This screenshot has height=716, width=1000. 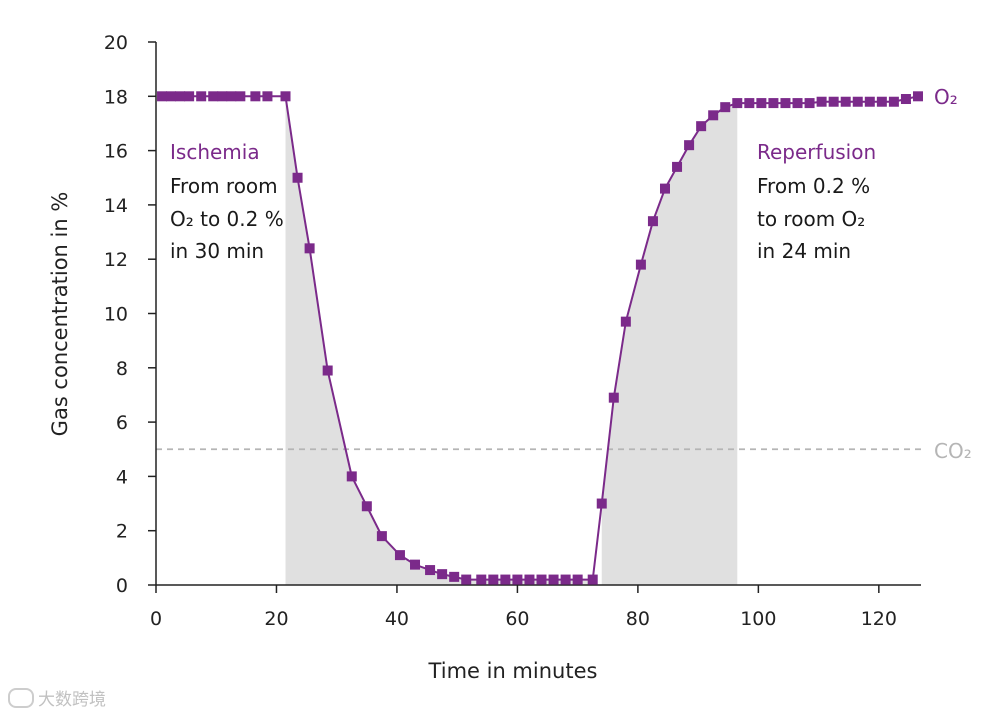 What do you see at coordinates (811, 219) in the screenshot?
I see `reperfusion-line-2: to room O₂` at bounding box center [811, 219].